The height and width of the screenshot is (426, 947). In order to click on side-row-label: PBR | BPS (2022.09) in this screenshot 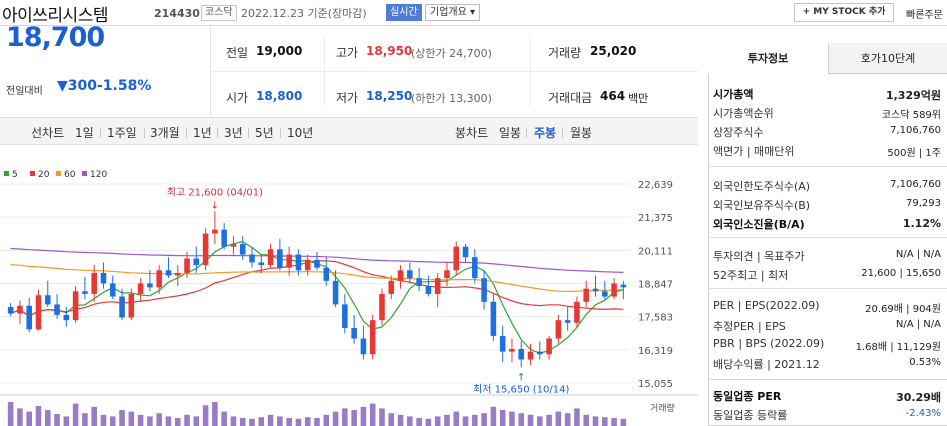, I will do `click(769, 343)`.